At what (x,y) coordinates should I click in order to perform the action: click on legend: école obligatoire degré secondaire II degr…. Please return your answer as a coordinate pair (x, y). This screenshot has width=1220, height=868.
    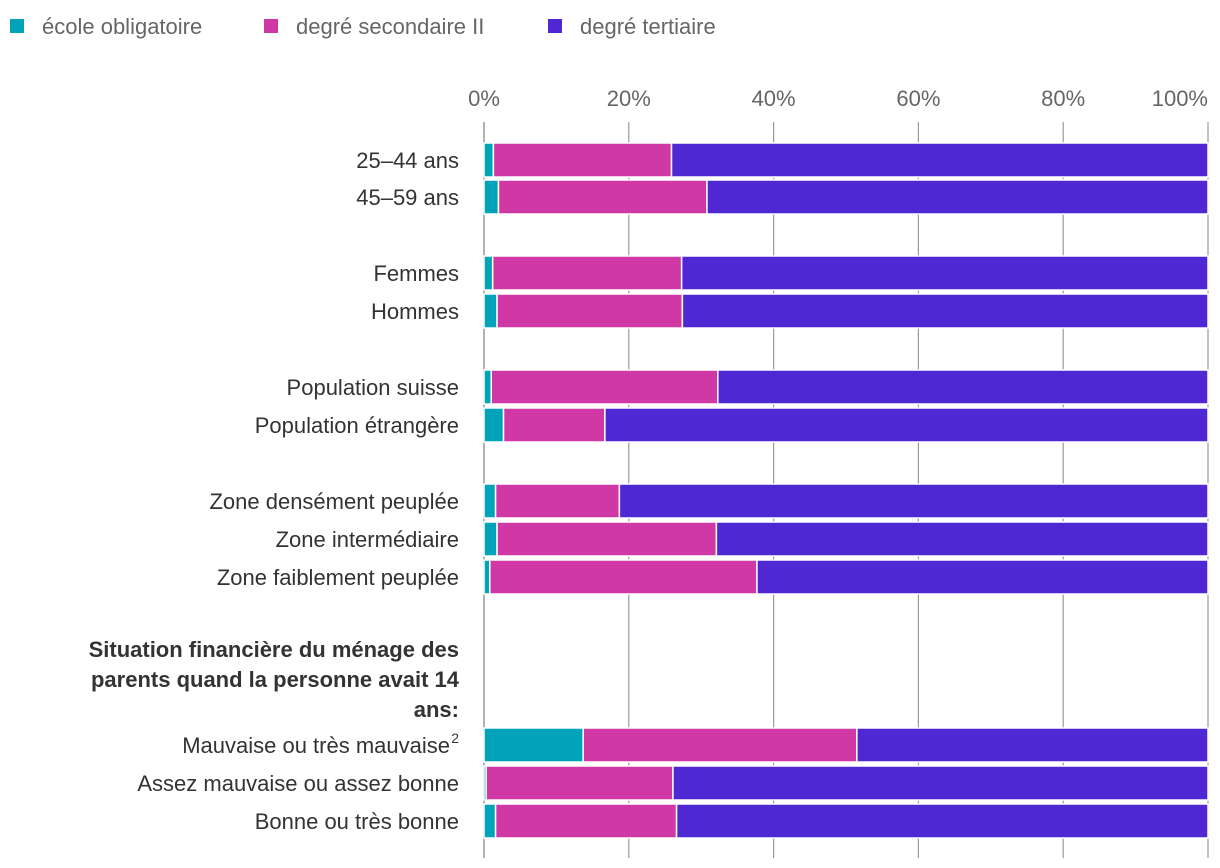
    Looking at the image, I should click on (363, 26).